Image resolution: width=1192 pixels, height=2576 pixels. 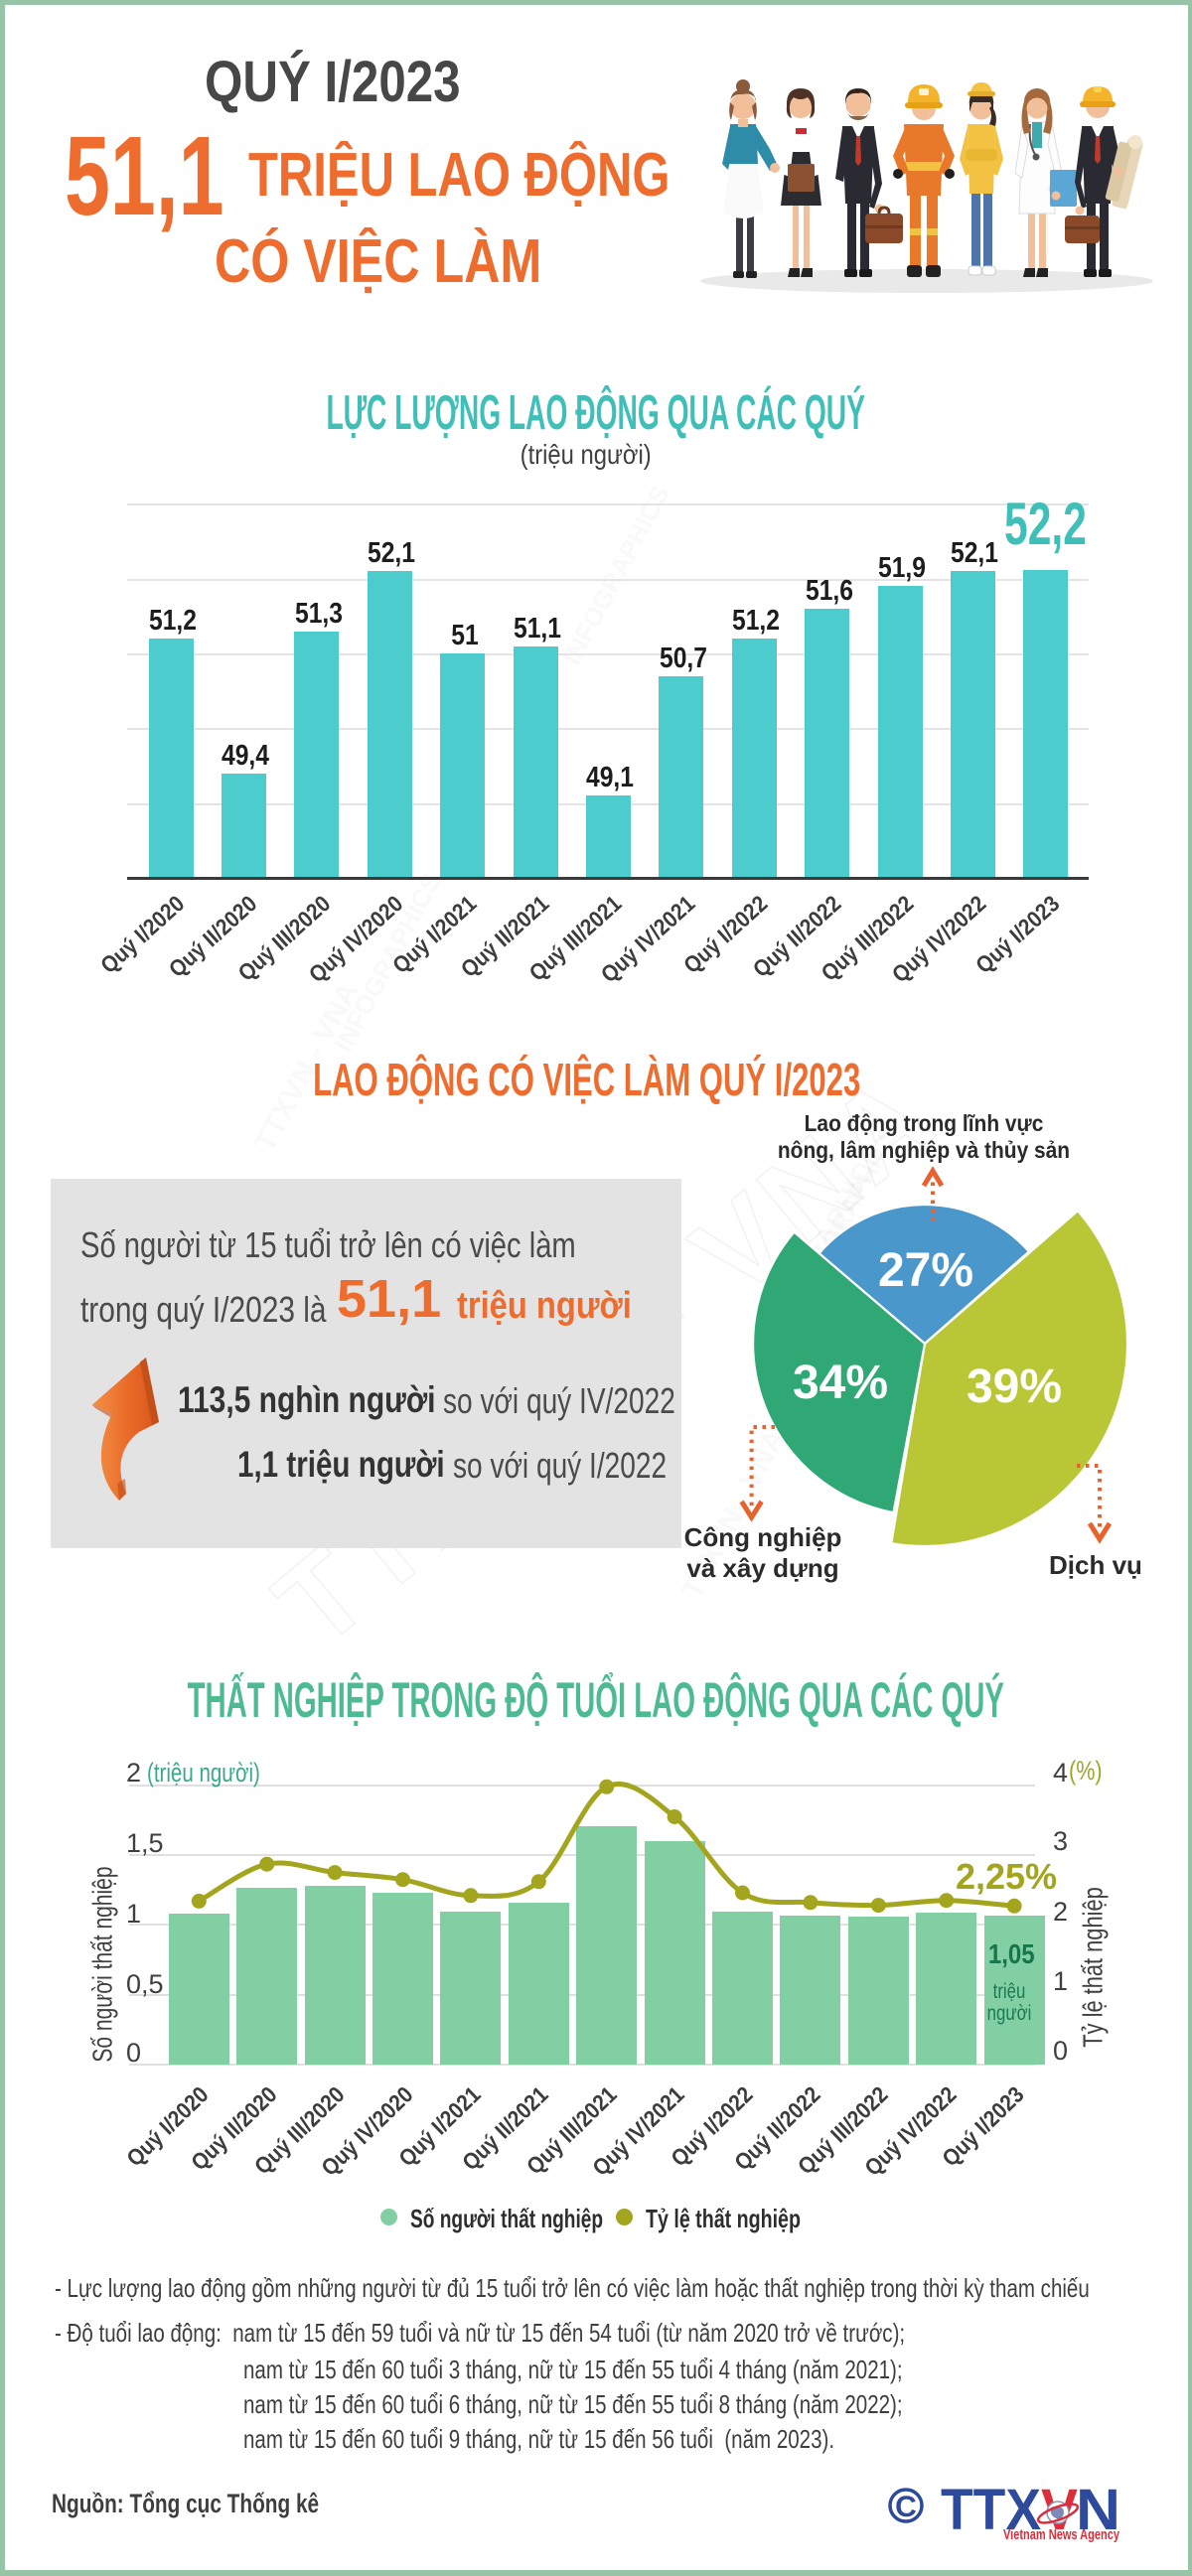 What do you see at coordinates (1098, 2510) in the screenshot?
I see `svg-text: N` at bounding box center [1098, 2510].